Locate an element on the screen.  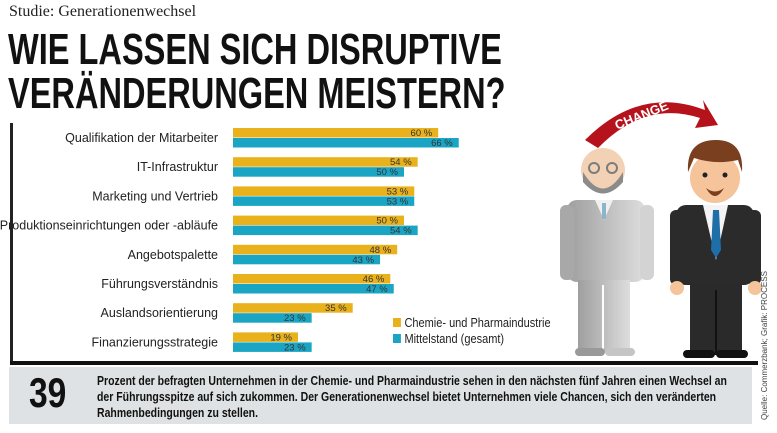
legend-item-chemie: Chemie- und Pharmaindustrie is located at coordinates (472, 323).